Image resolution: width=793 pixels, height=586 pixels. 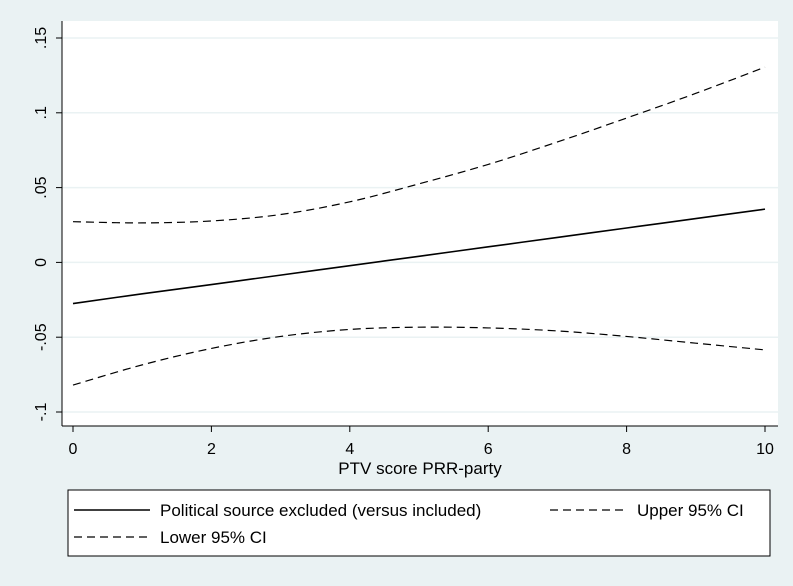 What do you see at coordinates (349, 449) in the screenshot?
I see `x-tick-label: 4` at bounding box center [349, 449].